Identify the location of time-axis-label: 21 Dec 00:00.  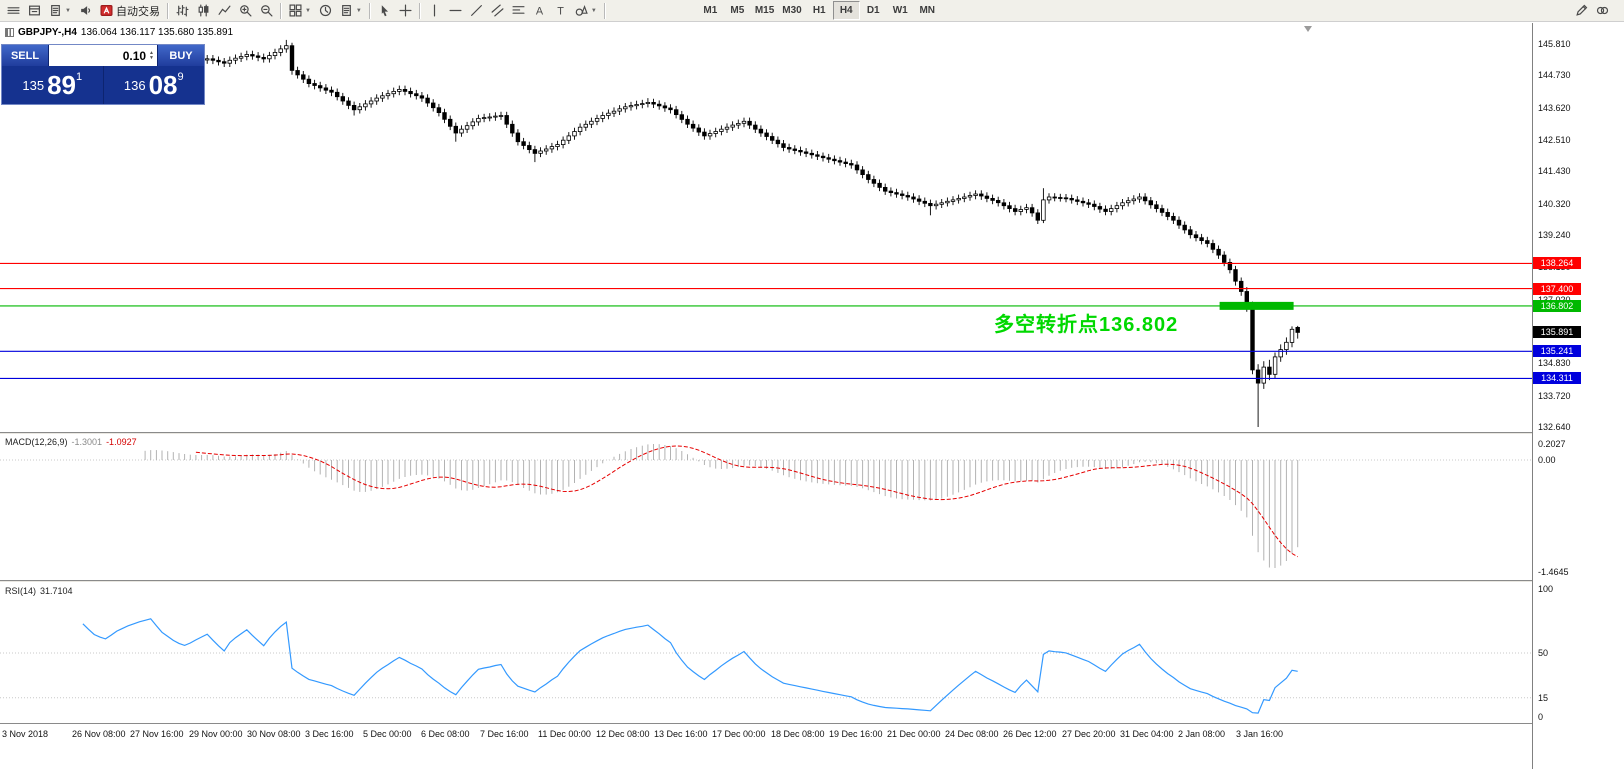
(914, 734).